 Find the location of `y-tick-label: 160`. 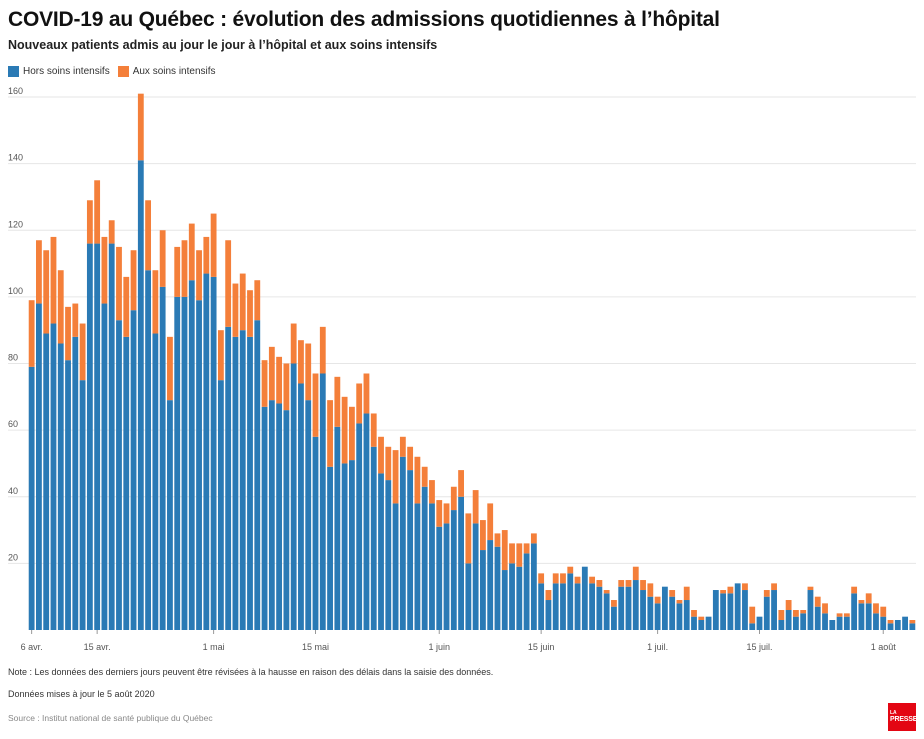

y-tick-label: 160 is located at coordinates (15, 91).